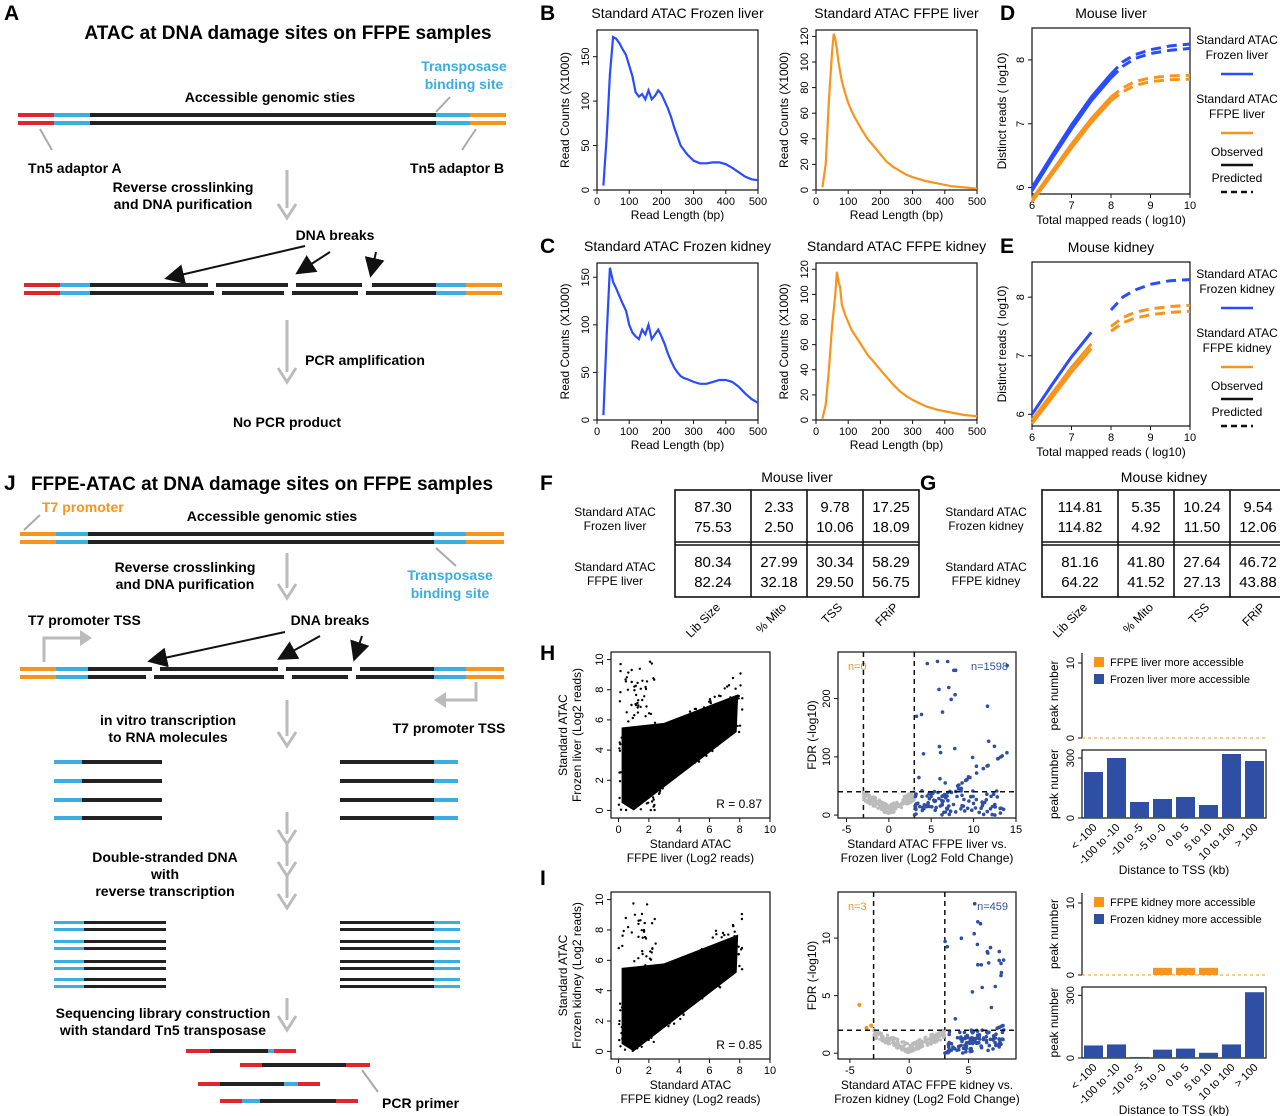 The image size is (1280, 1116). I want to click on y-tick-label: 8, so click(600, 690).